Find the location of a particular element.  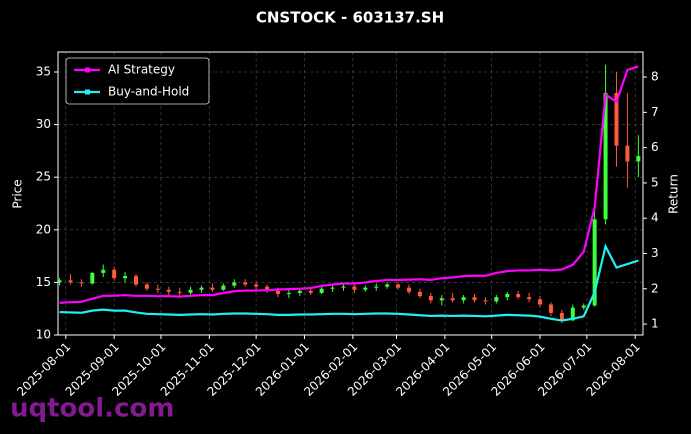

y2-tick-label: 6 is located at coordinates (655, 147).